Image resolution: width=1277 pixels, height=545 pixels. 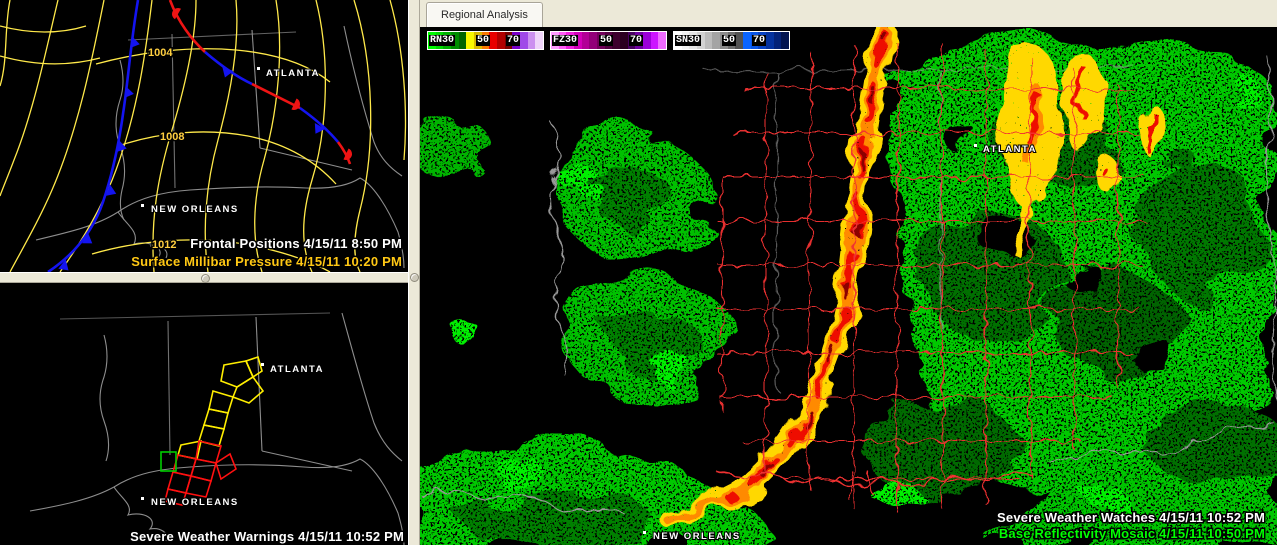 I want to click on storm-cells-northeast, so click(x=1081, y=149).